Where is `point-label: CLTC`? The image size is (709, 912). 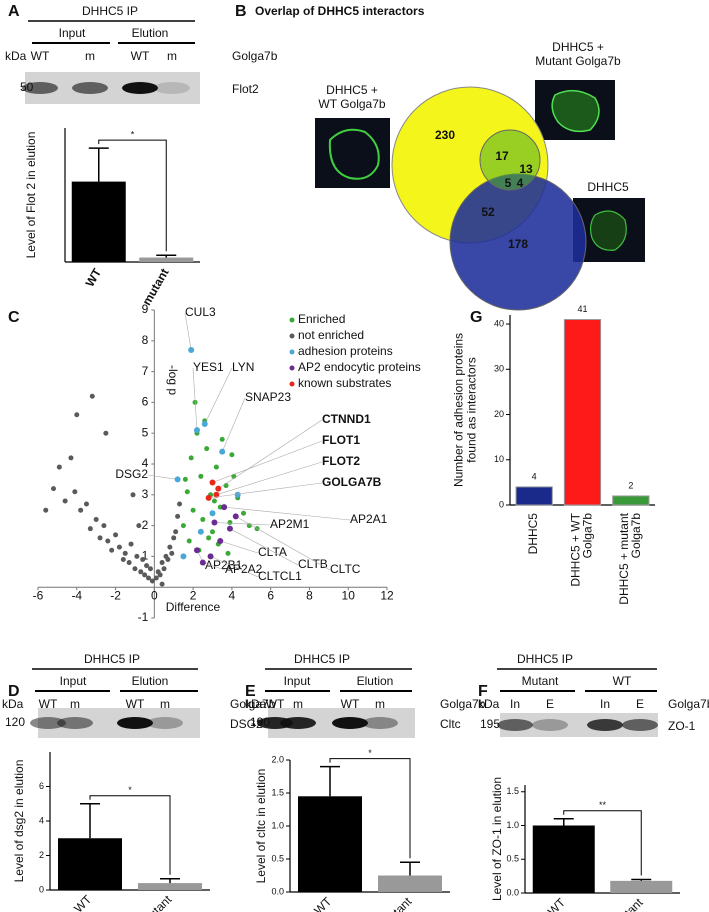 point-label: CLTC is located at coordinates (345, 569).